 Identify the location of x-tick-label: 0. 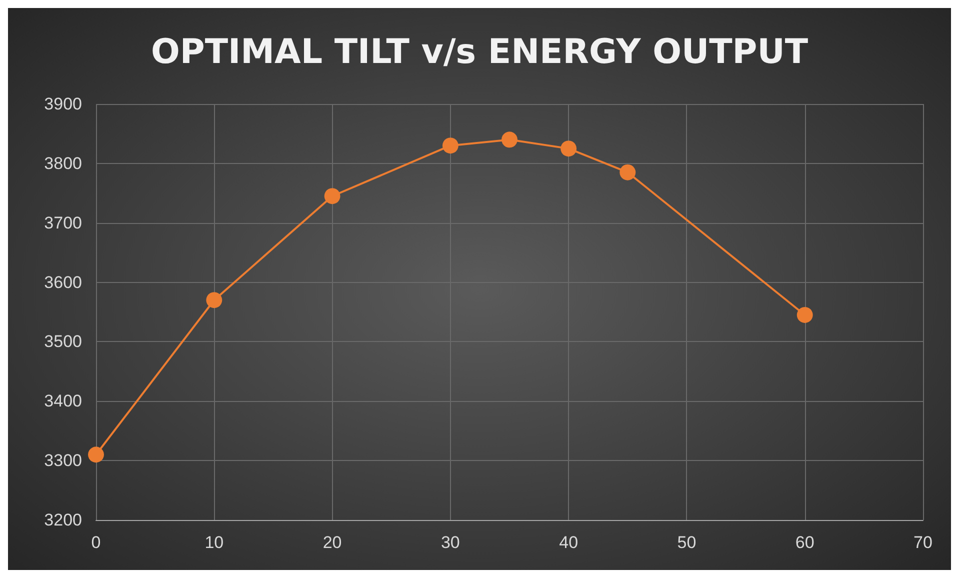
(96, 542).